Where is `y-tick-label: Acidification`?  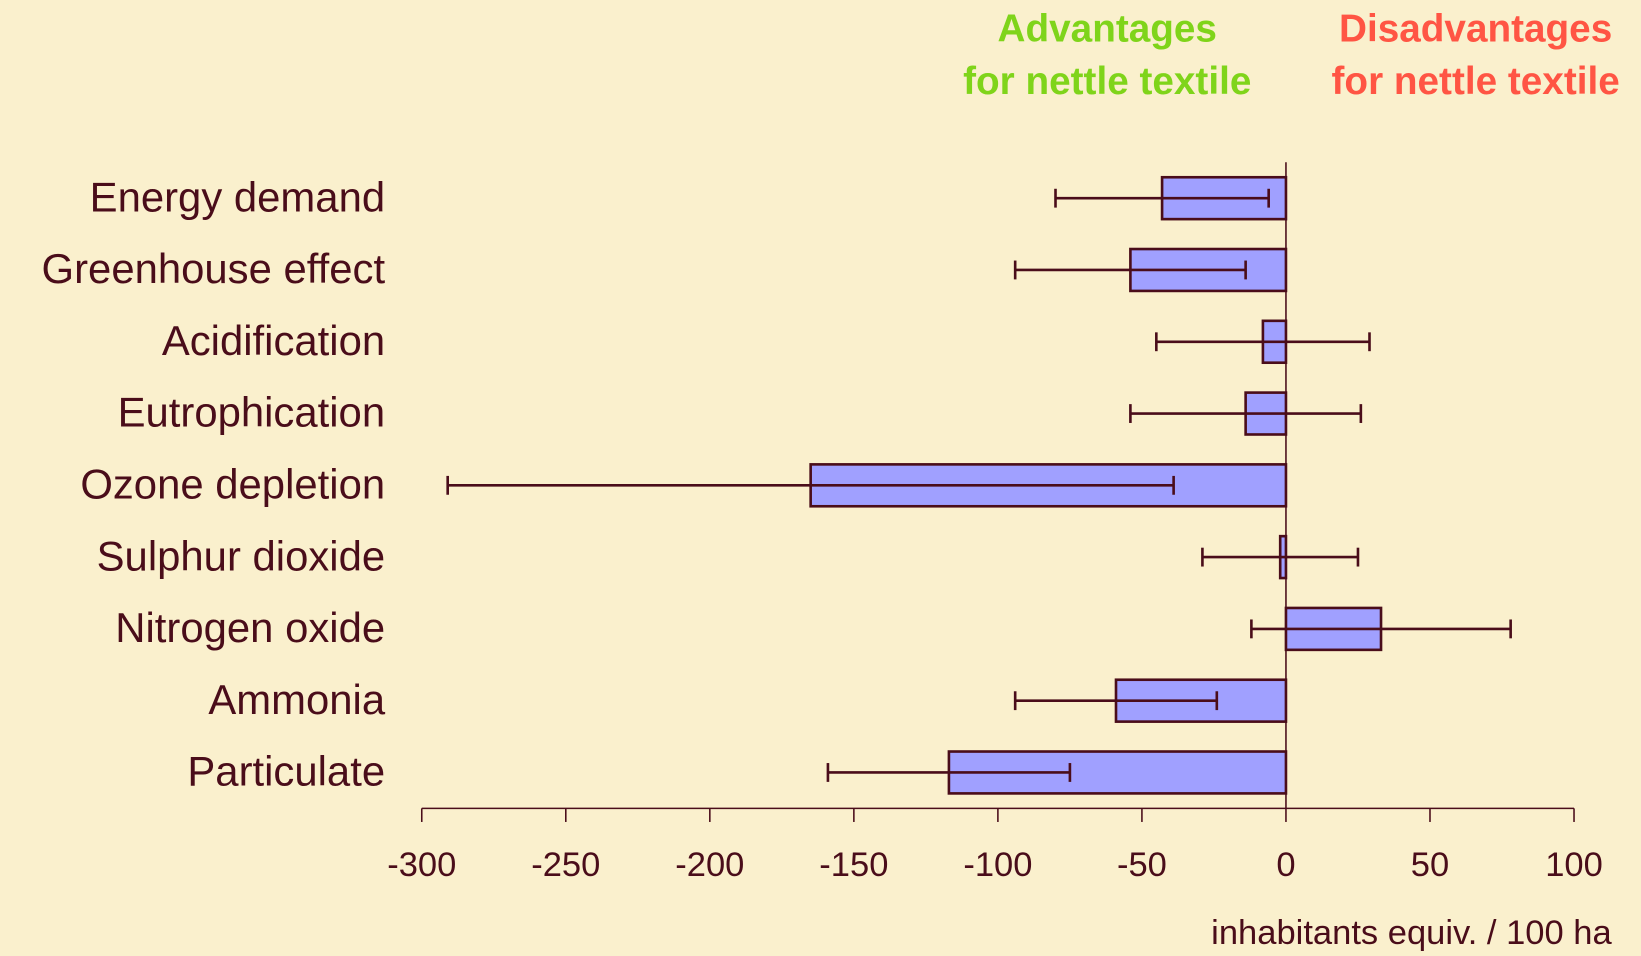 y-tick-label: Acidification is located at coordinates (273, 340).